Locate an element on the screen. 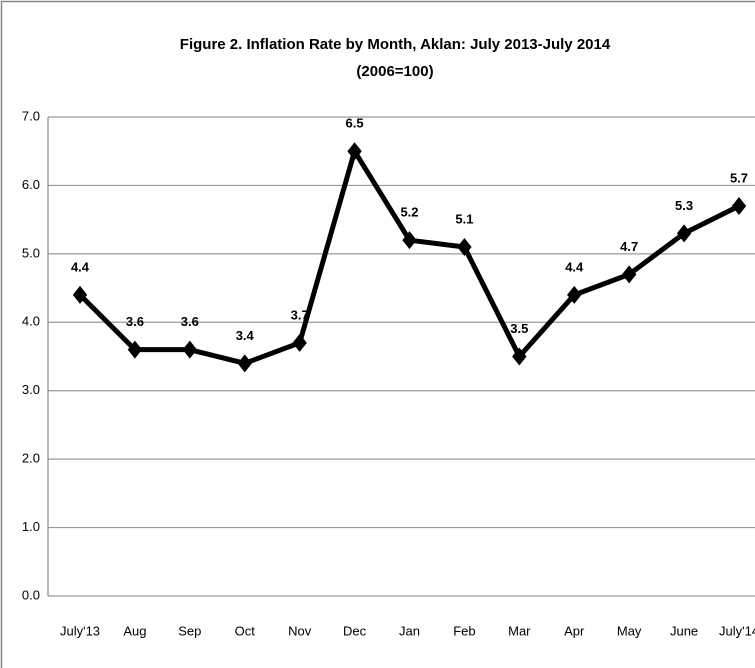 The width and height of the screenshot is (755, 668). y-tick-label: 1.0 is located at coordinates (31, 526).